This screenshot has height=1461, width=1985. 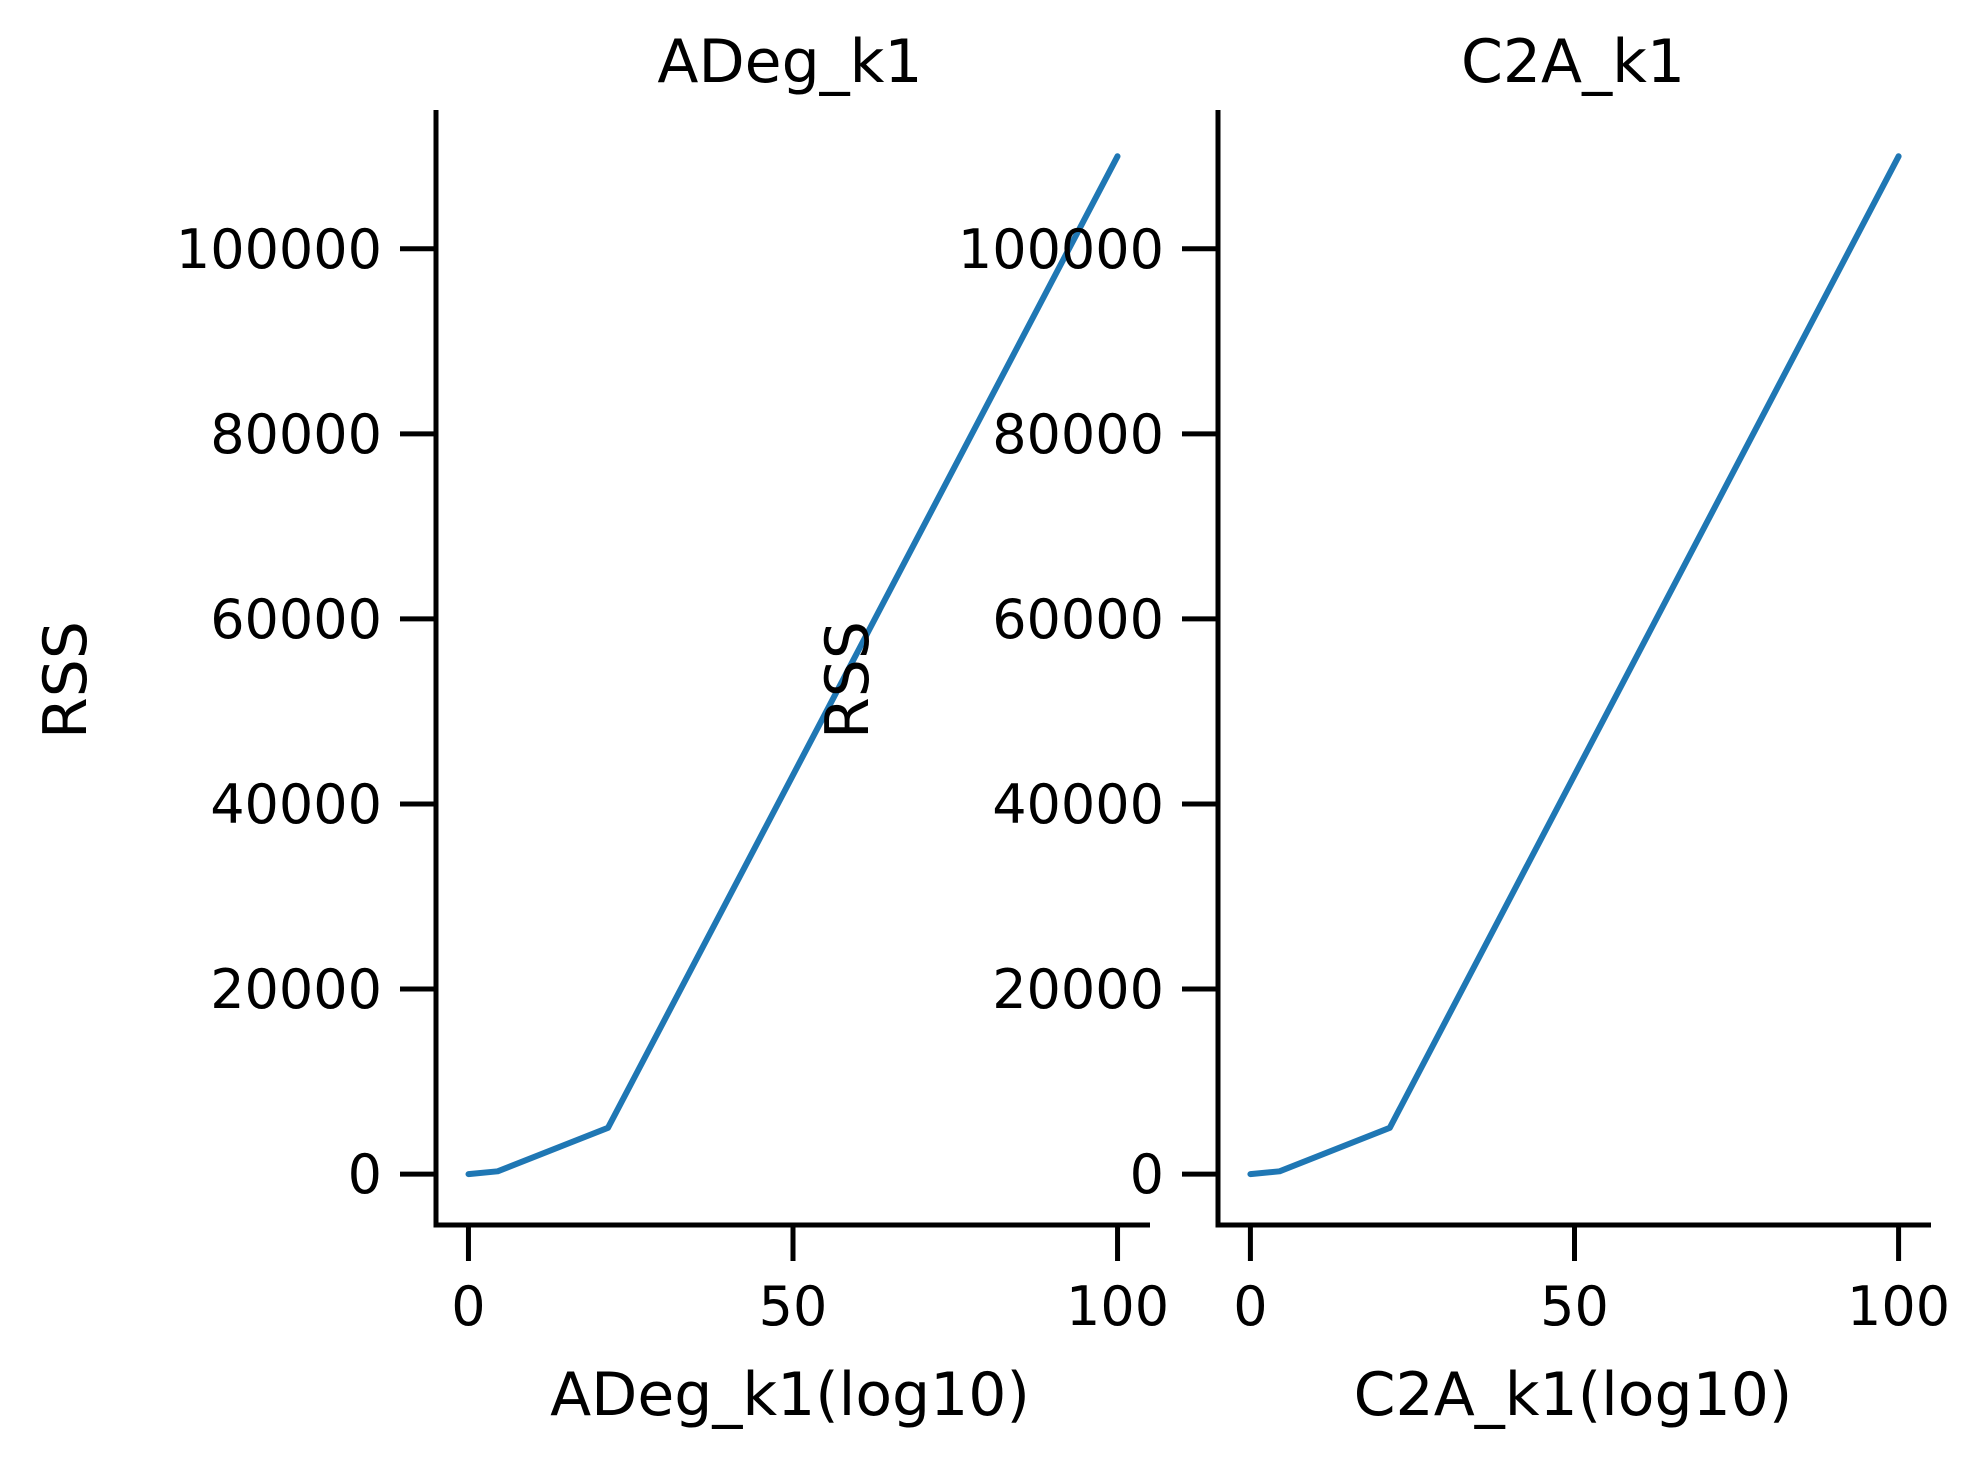 I want to click on x-axis-title: C2A_k1(log10), so click(x=1573, y=1395).